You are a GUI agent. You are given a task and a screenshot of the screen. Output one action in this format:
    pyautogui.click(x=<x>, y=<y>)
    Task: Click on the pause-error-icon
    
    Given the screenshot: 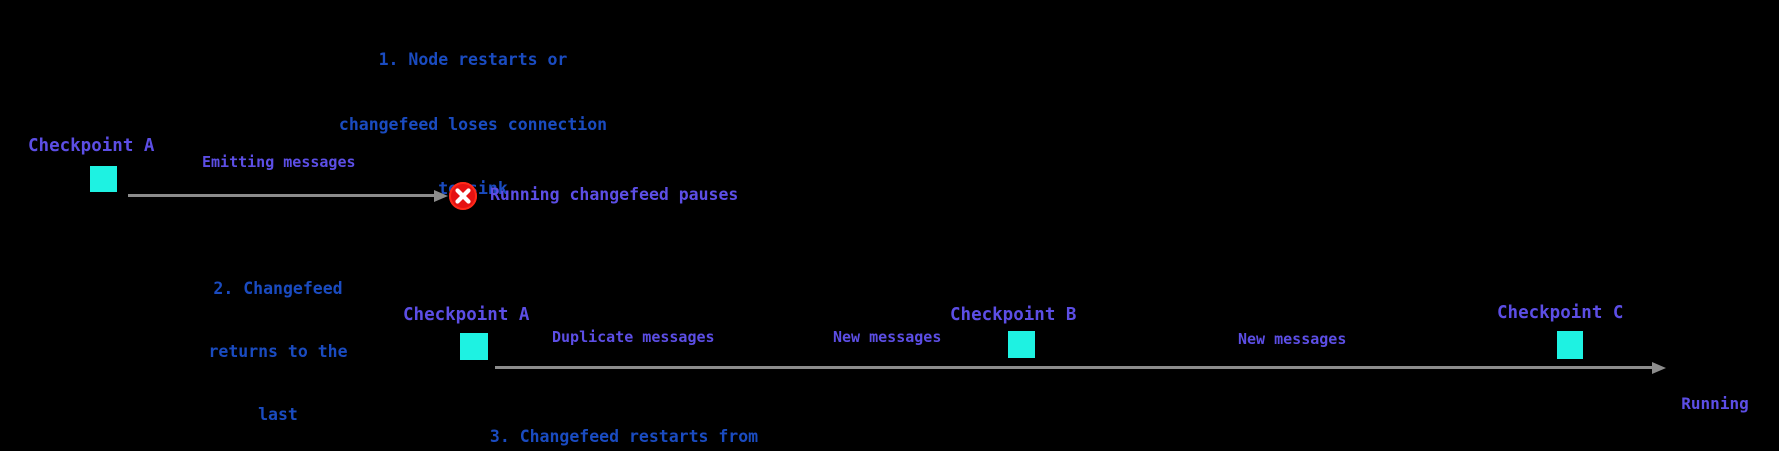 What is the action you would take?
    pyautogui.click(x=463, y=198)
    